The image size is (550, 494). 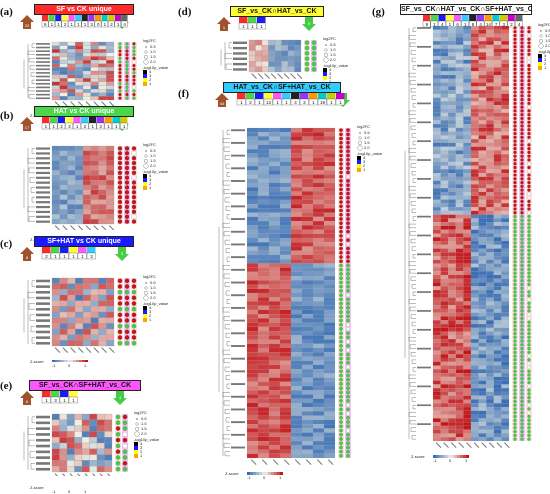 What do you see at coordinates (273, 48) in the screenshot?
I see `panel-plot-d: 151 1 1` at bounding box center [273, 48].